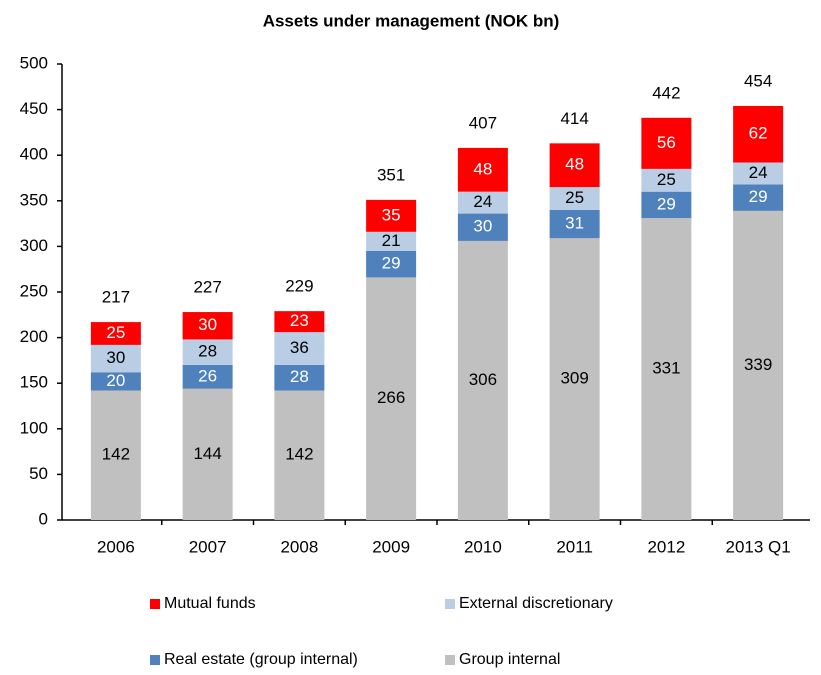  I want to click on x-tick-label: 2006, so click(116, 546).